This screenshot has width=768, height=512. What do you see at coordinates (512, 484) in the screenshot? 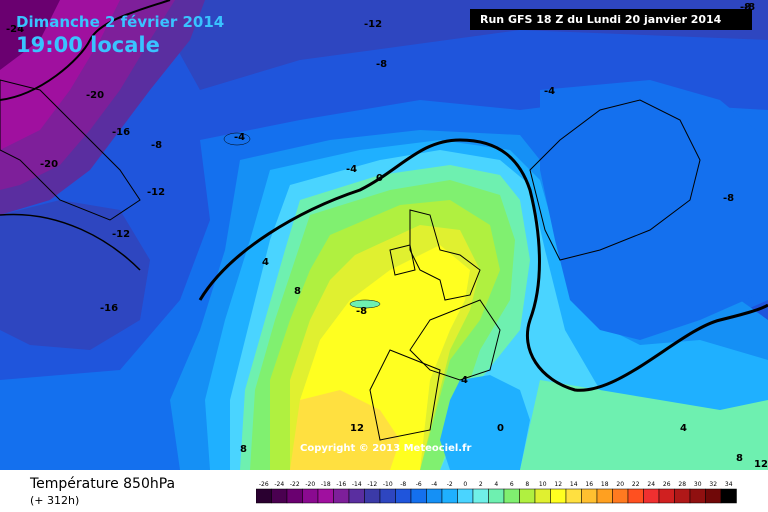
I see `scale-tick-label: 6` at bounding box center [512, 484].